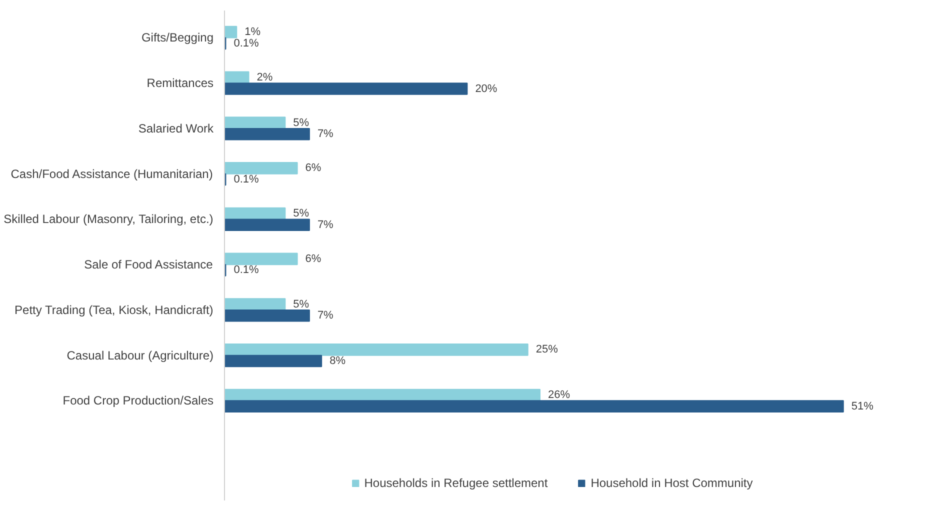 This screenshot has width=927, height=513. I want to click on data-label: 8%, so click(338, 360).